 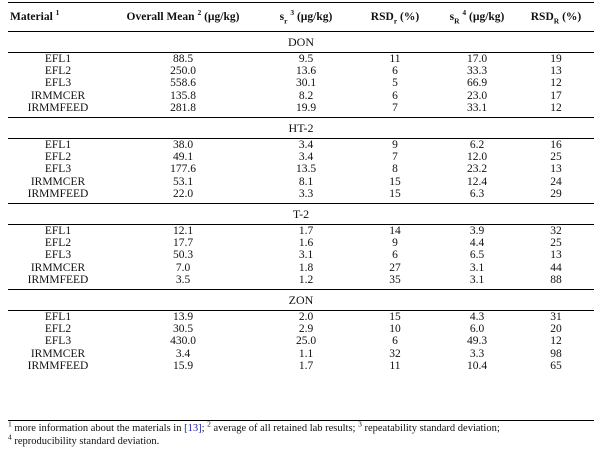 I want to click on table-row: IRMMCER 53.1 8.1 15 12.4 24, so click(x=301, y=182).